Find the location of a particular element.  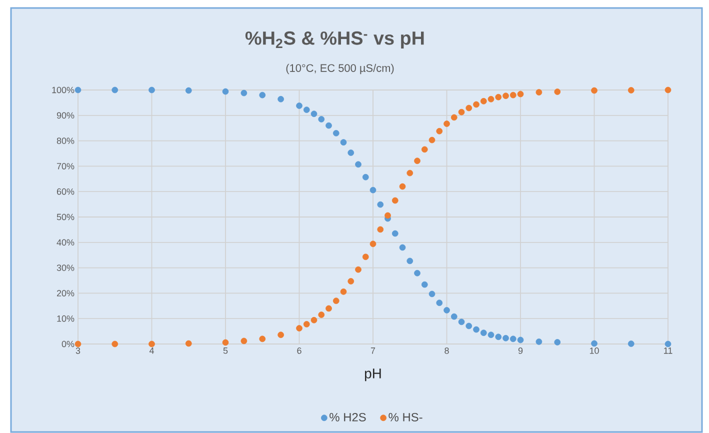

y-tick-label: 20% is located at coordinates (65, 293).